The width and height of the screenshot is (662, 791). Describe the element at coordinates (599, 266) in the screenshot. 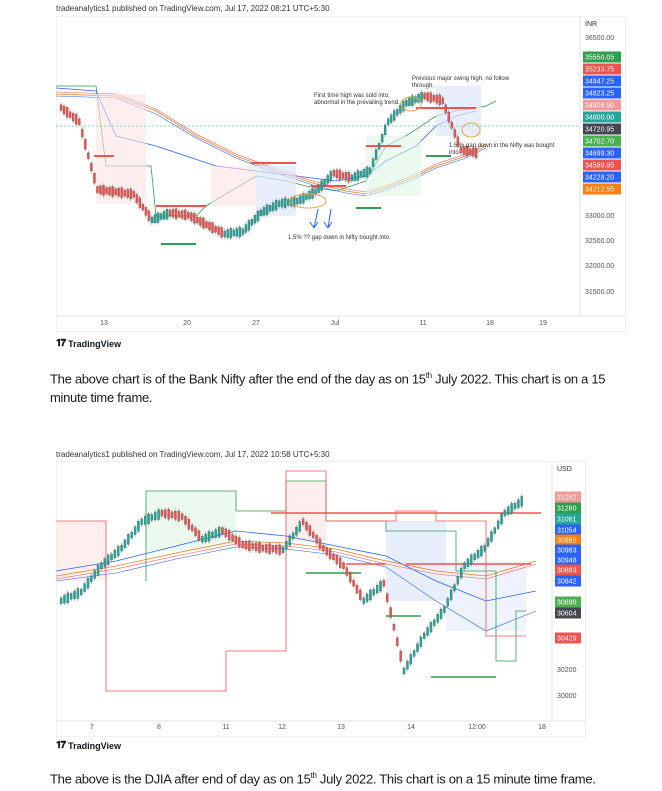

I see `y-tick-label: 32000.00` at that location.